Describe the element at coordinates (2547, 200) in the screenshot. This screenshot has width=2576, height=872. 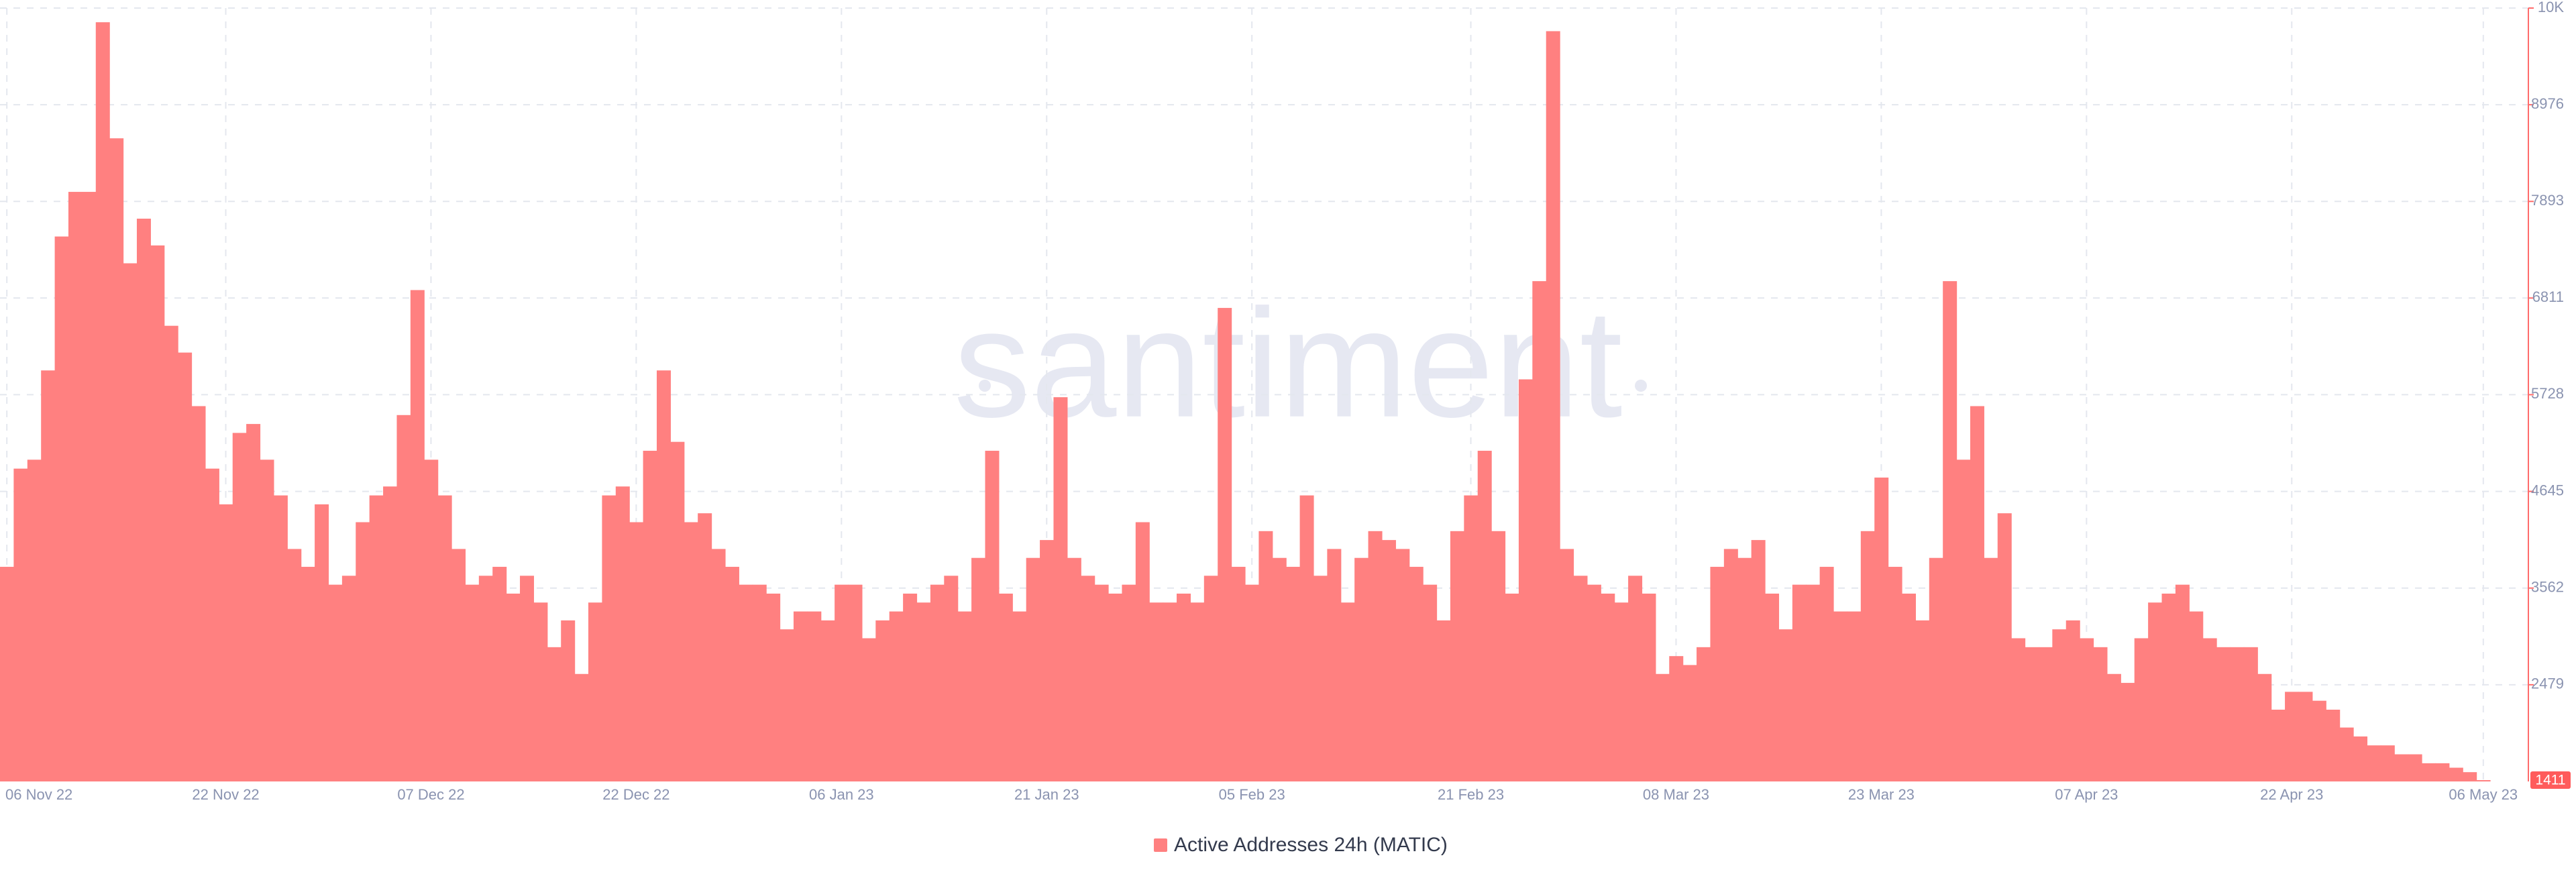
I see `y-tick-label: 7893` at that location.